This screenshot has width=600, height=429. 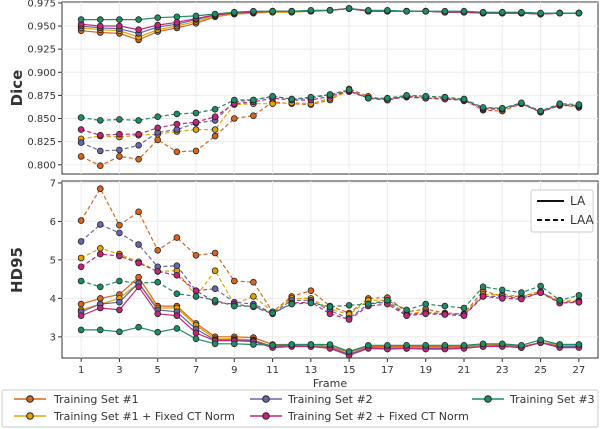 I want to click on legend-item-set2-fixed: Training Set #2 + Fixed CT Norm, so click(x=359, y=416).